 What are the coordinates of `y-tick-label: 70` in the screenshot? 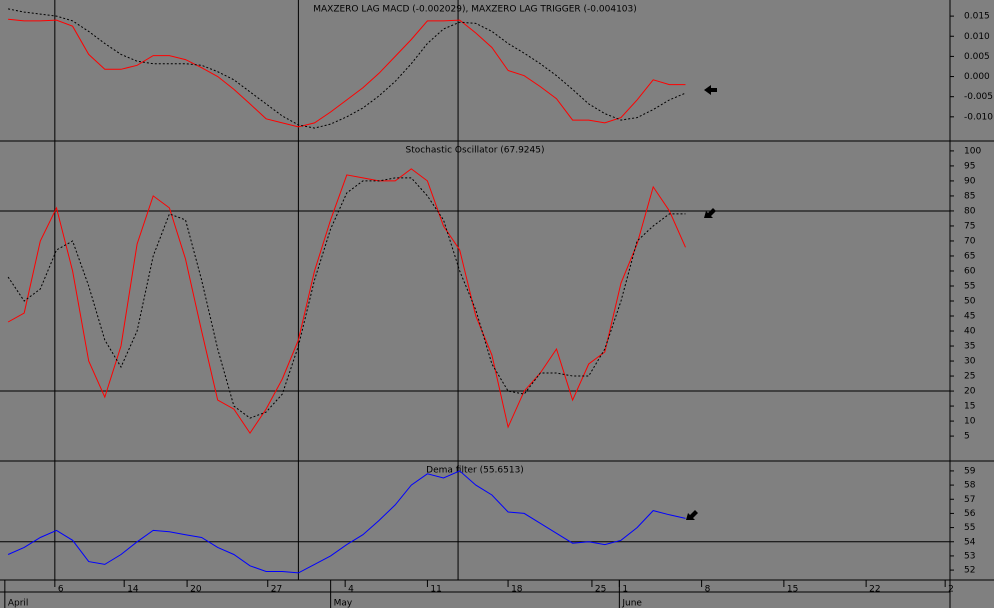 It's located at (970, 241).